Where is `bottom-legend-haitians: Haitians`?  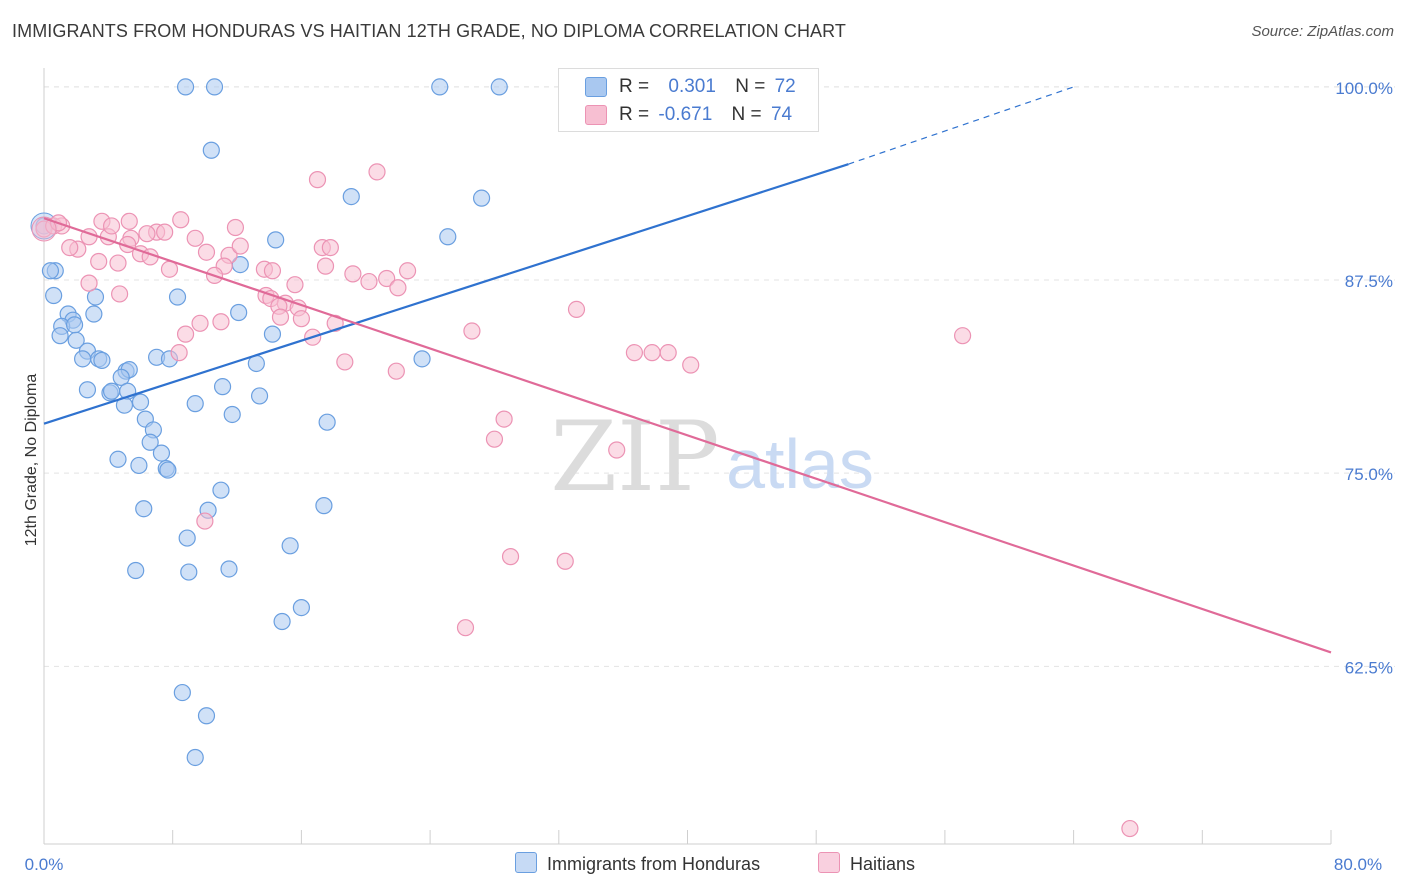 bottom-legend-haitians: Haitians is located at coordinates (866, 863).